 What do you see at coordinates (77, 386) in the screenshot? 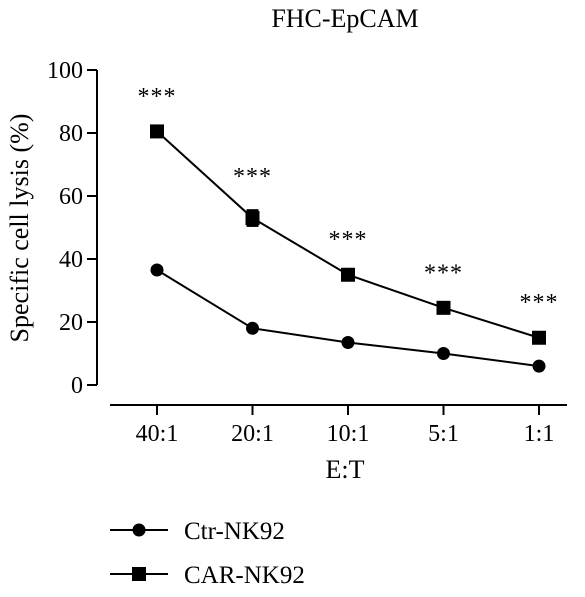
I see `y-tick-label: 0` at bounding box center [77, 386].